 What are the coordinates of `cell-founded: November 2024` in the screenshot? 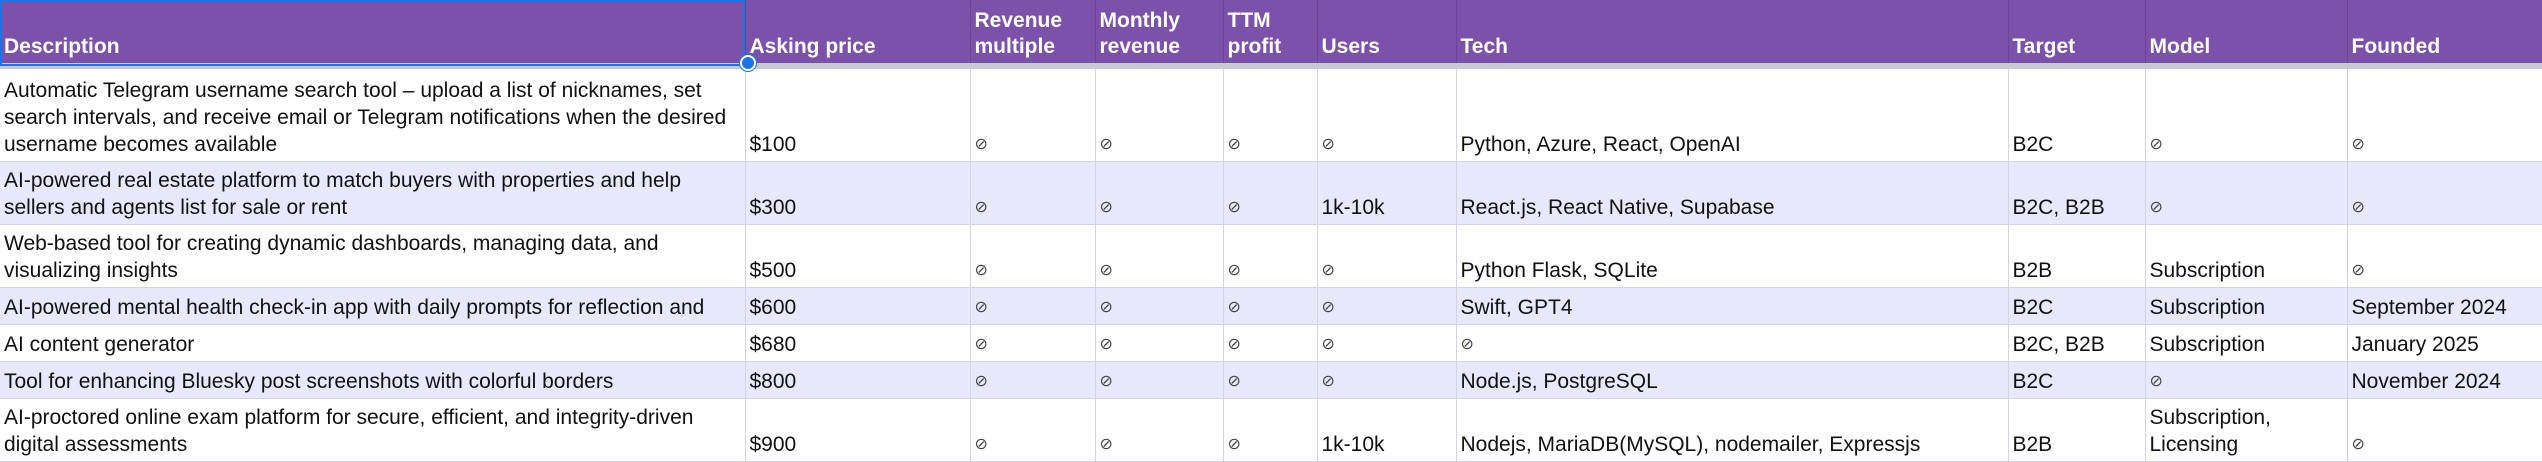 It's located at (2444, 380).